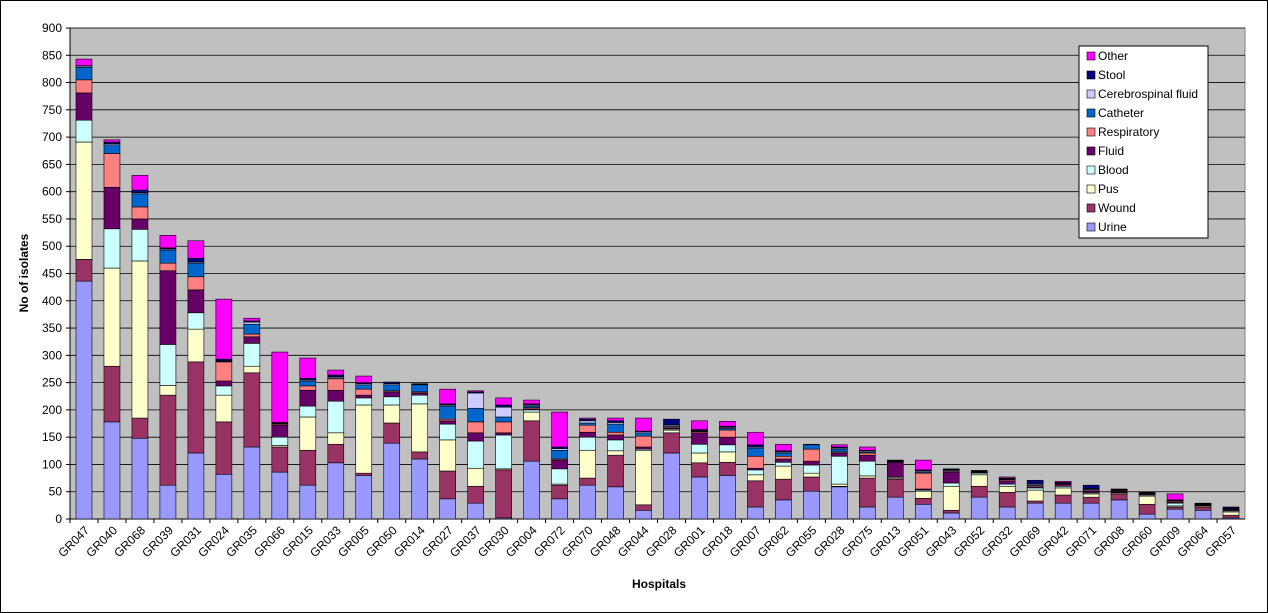  Describe the element at coordinates (52, 164) in the screenshot. I see `y-tick-label: 650` at that location.